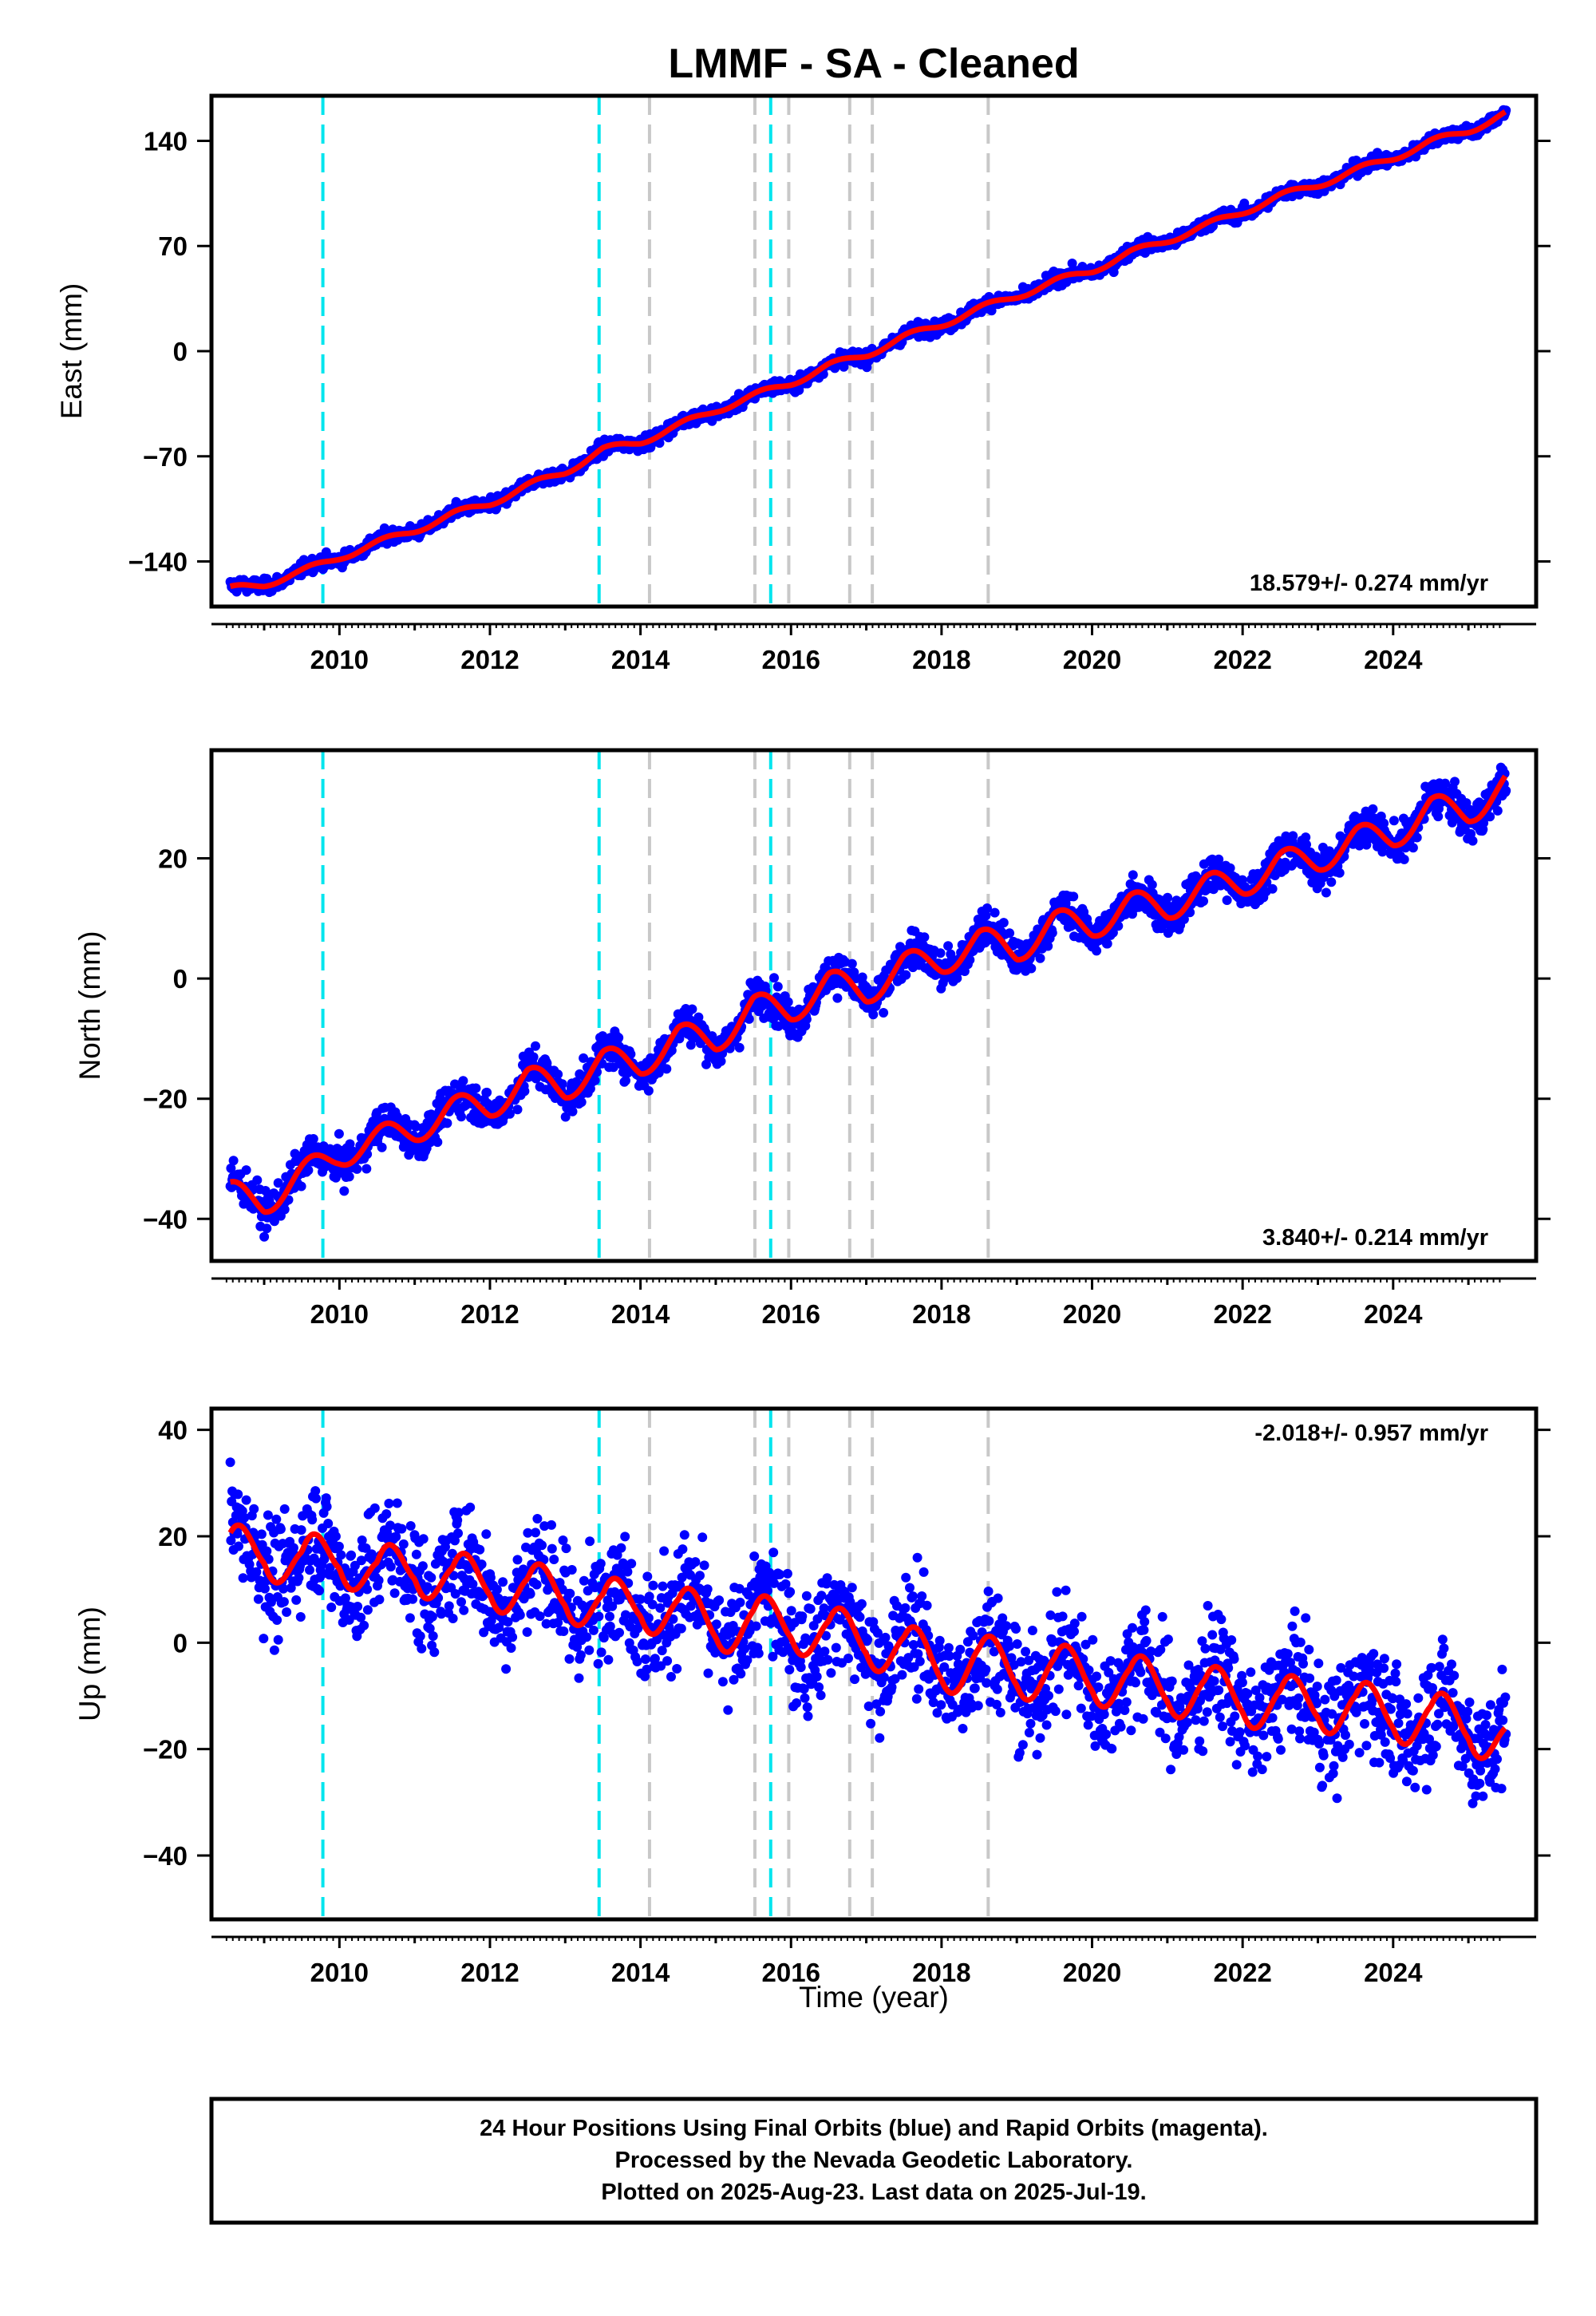 Image resolution: width=1596 pixels, height=2316 pixels. I want to click on y-tick-label-east-3: 70, so click(173, 246).